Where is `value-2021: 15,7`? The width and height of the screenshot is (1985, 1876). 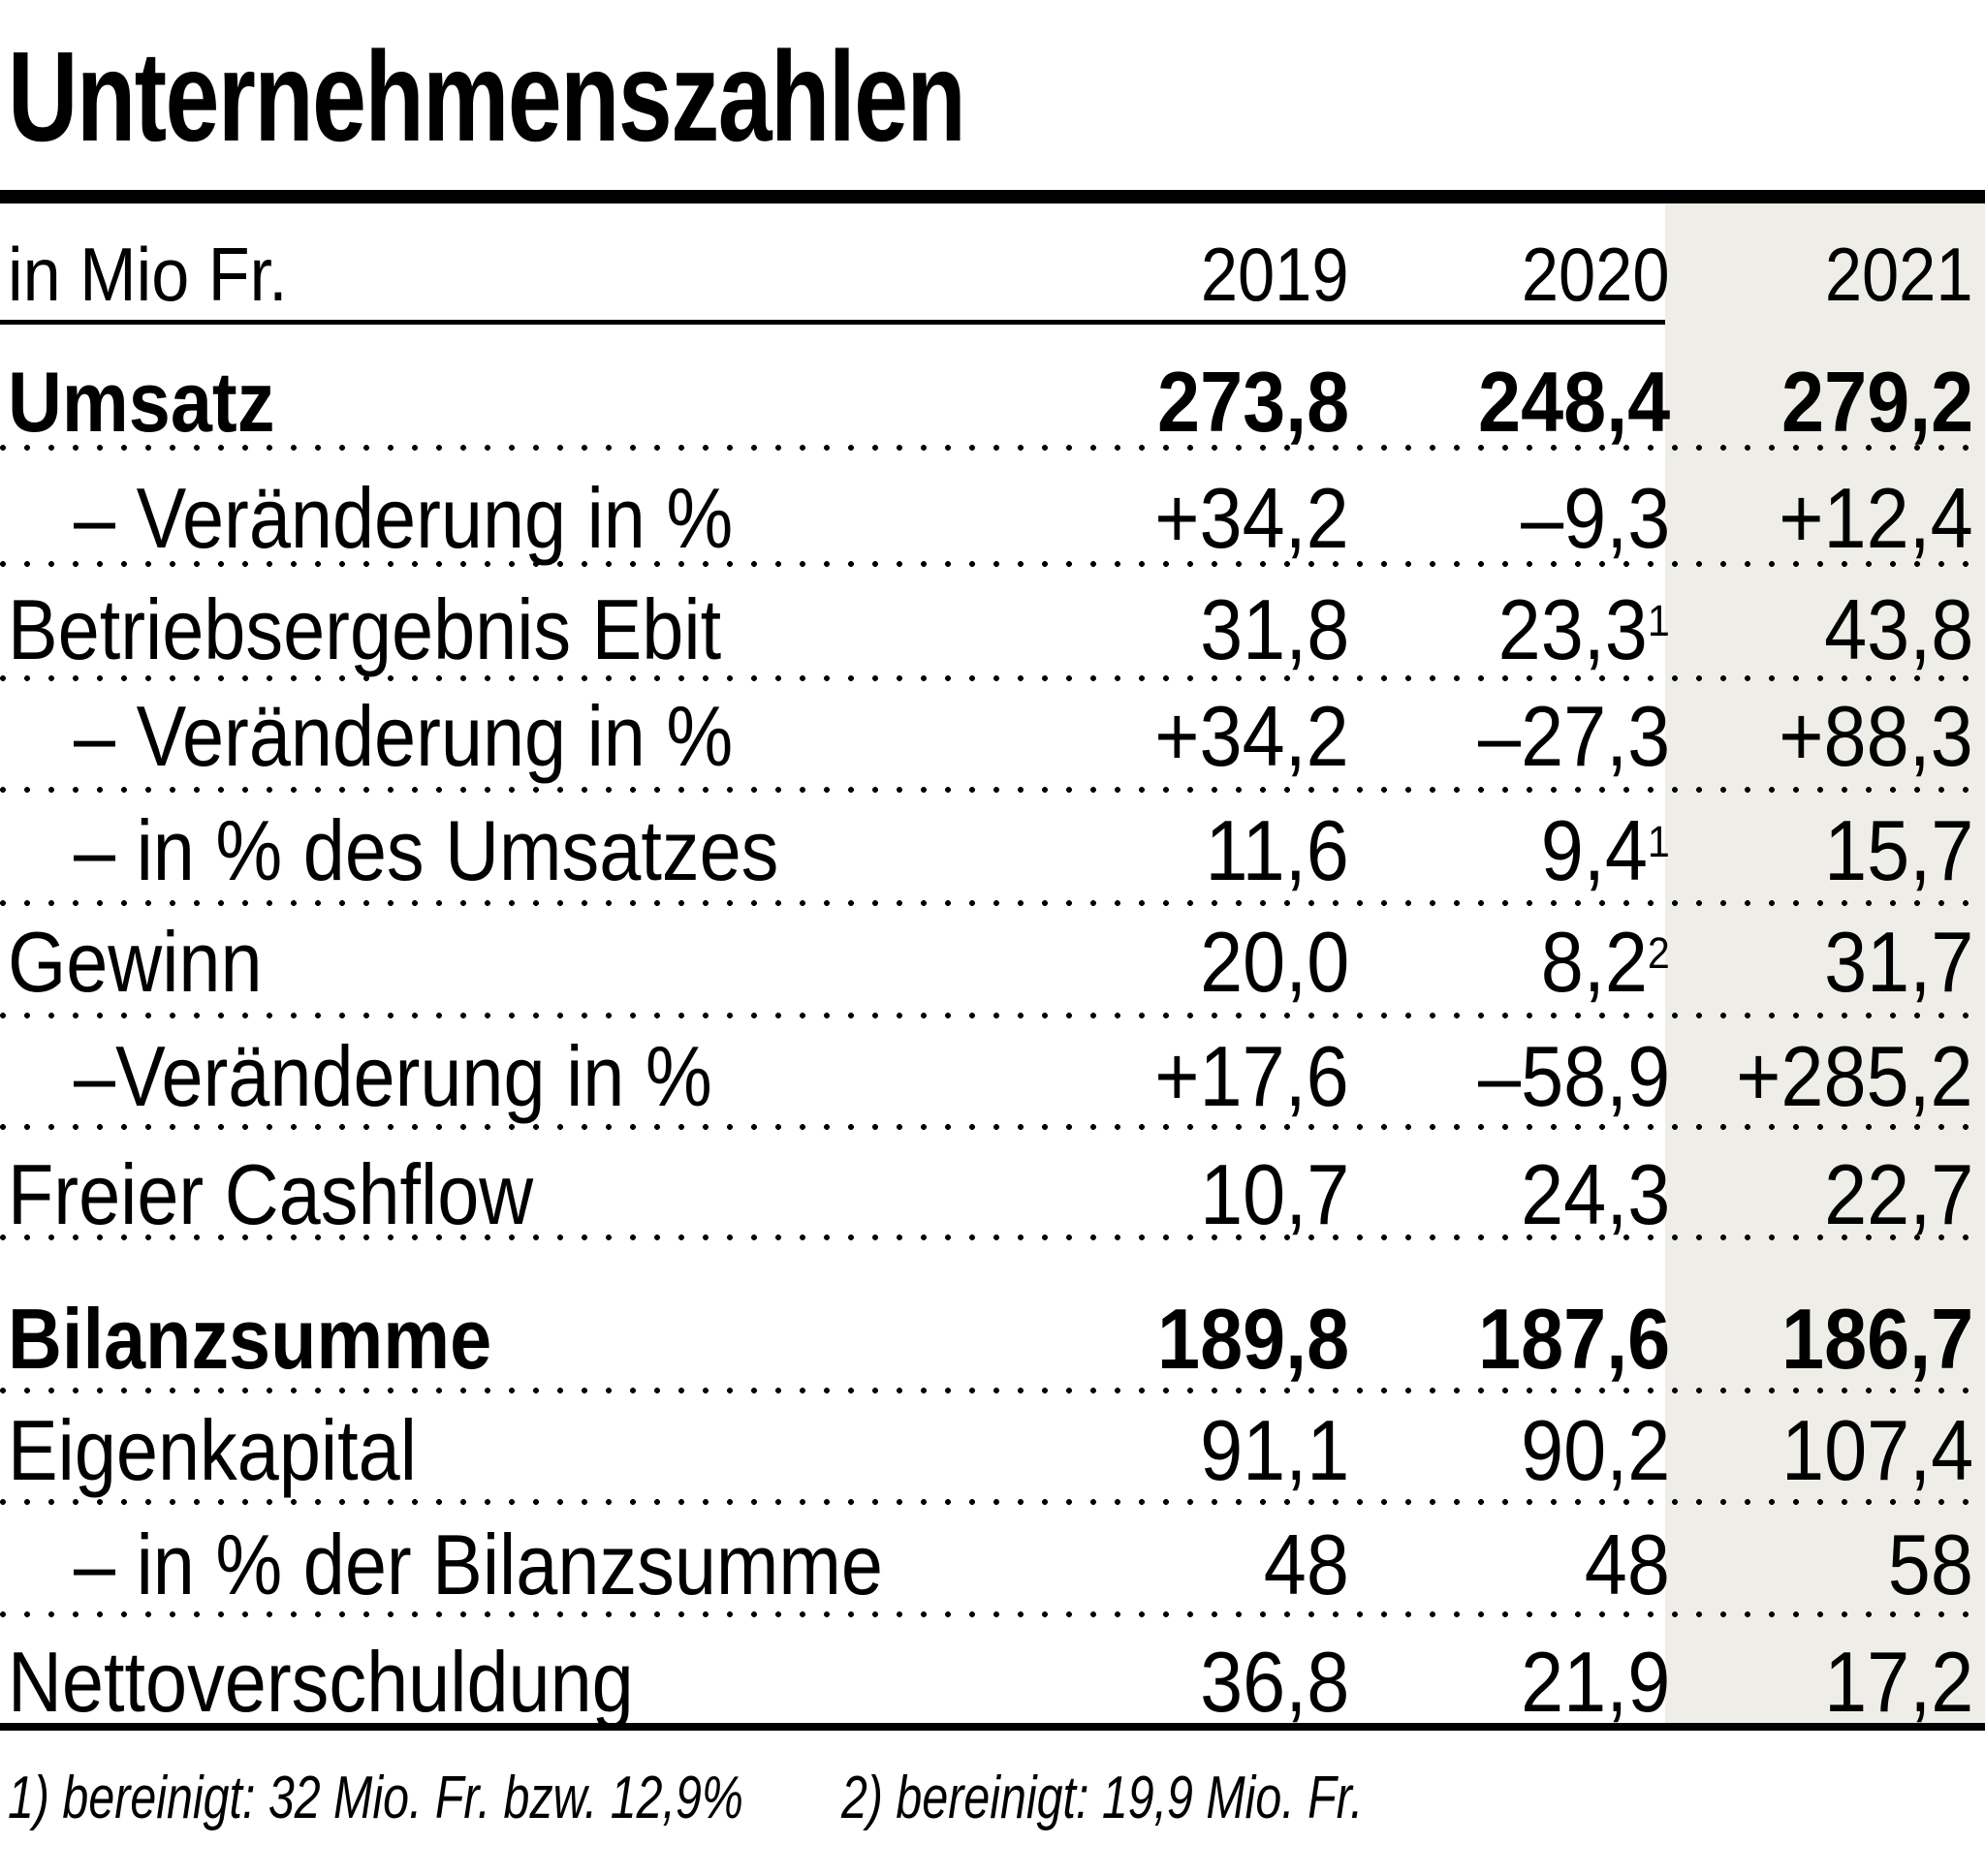 value-2021: 15,7 is located at coordinates (1898, 850).